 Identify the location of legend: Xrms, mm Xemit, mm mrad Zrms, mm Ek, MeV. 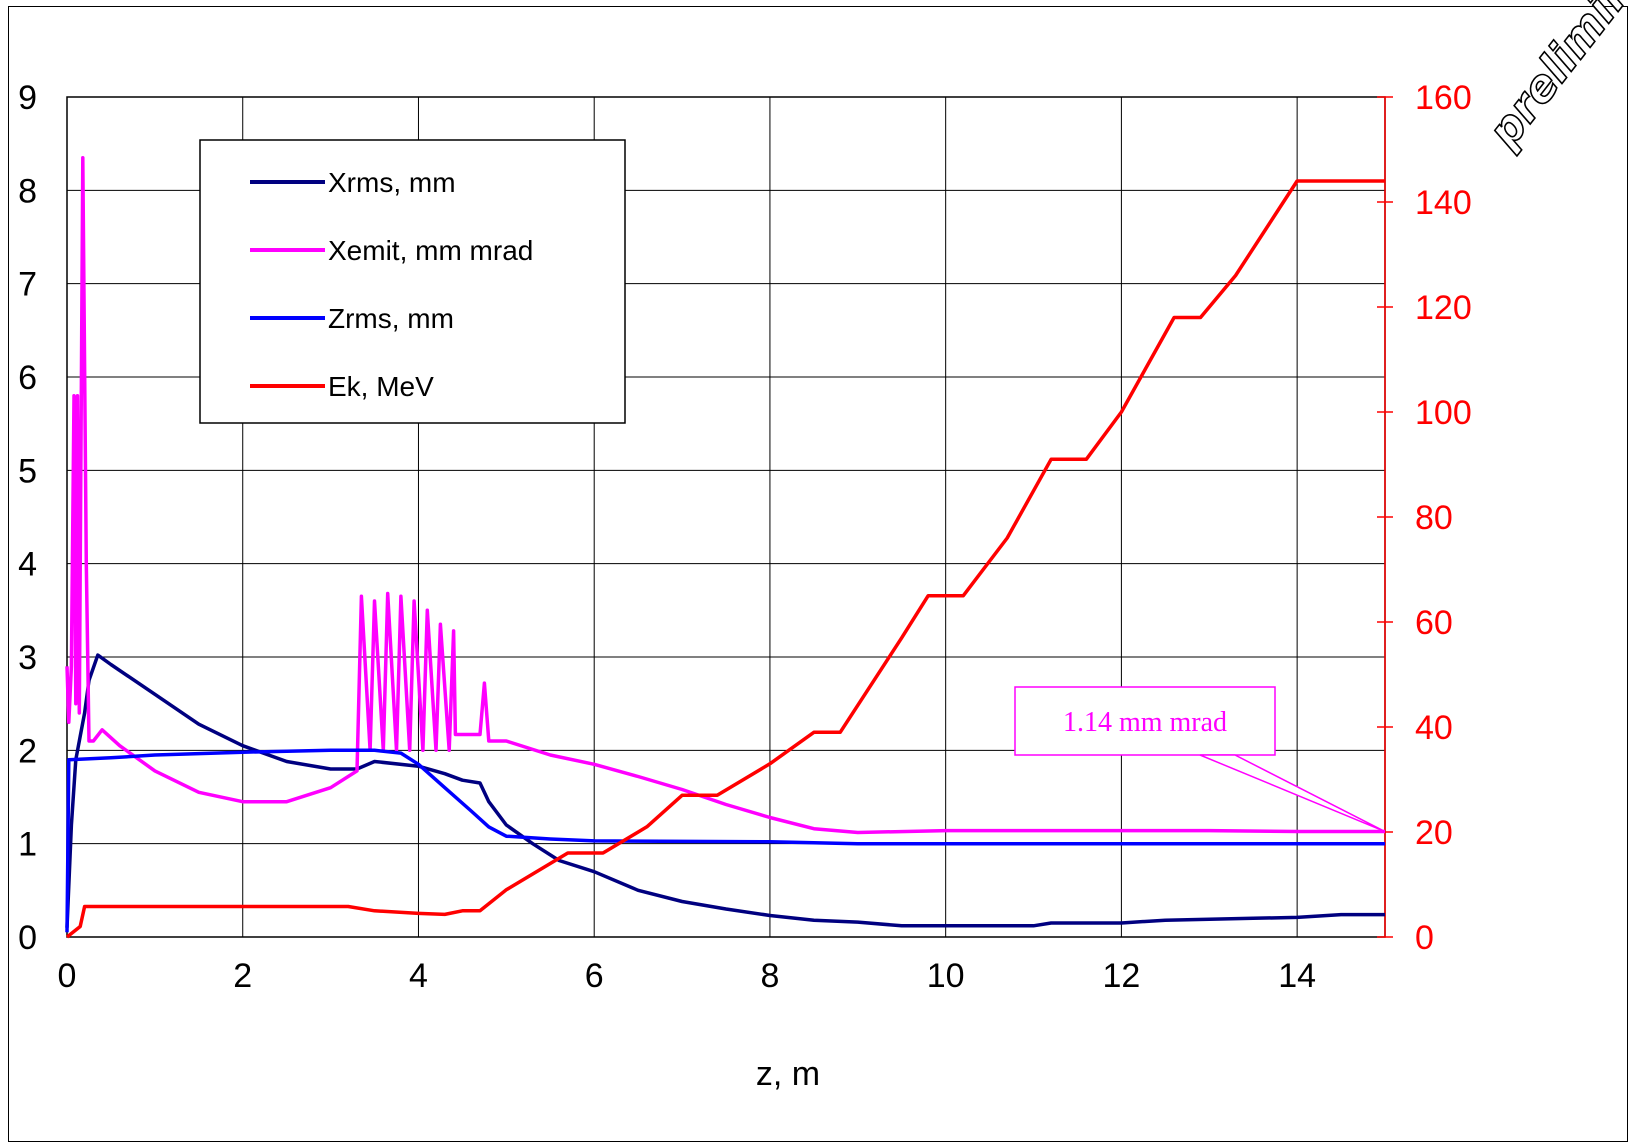
(412, 281).